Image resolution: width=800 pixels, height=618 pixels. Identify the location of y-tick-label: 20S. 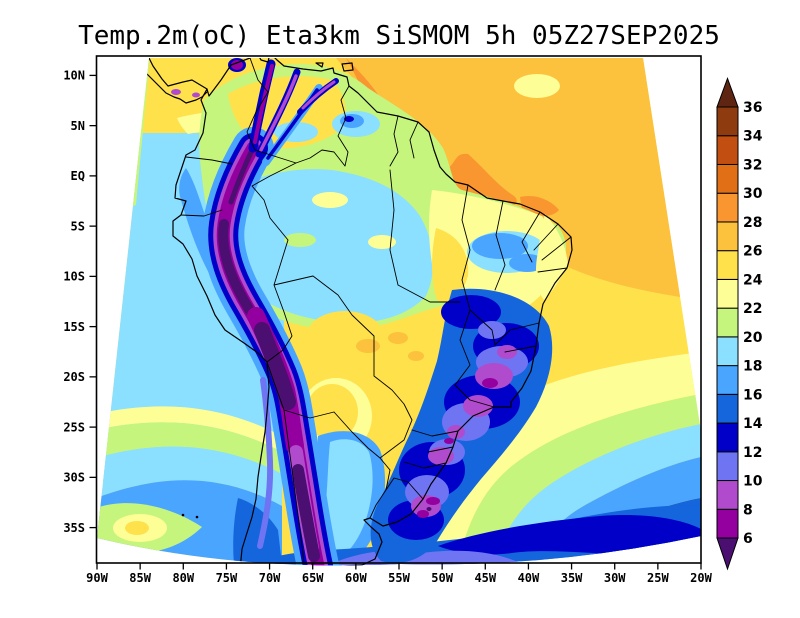
(74, 377).